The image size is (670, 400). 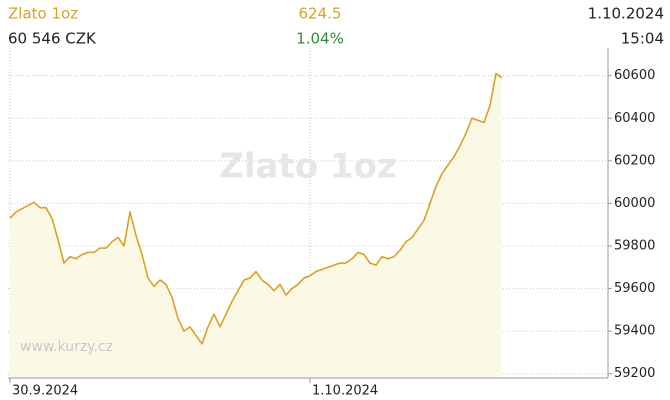 What do you see at coordinates (308, 167) in the screenshot?
I see `watermark: Zlato 1oz` at bounding box center [308, 167].